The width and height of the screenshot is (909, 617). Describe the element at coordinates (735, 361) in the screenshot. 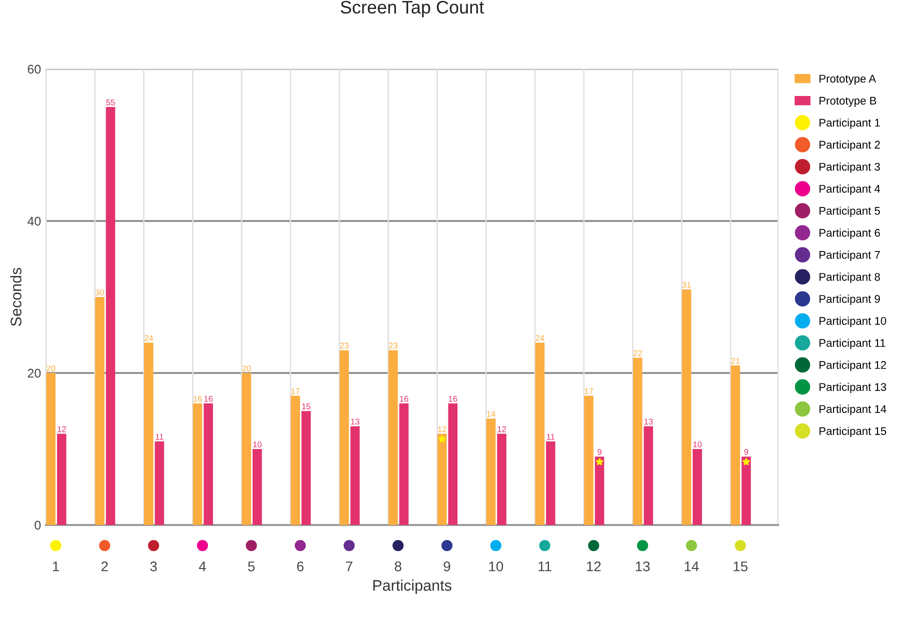

I see `data-label: 21` at that location.